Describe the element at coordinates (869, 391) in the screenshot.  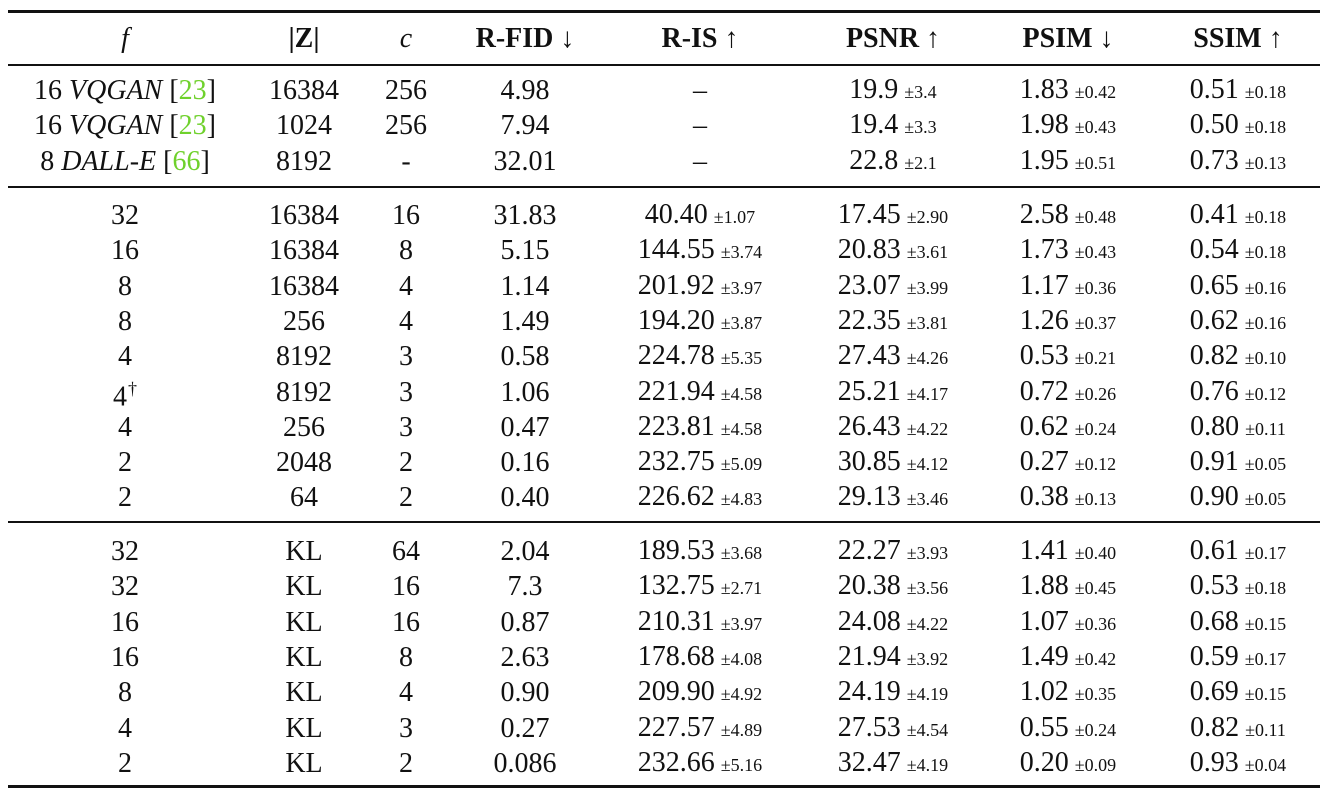
I see `cell-value: 25.21` at that location.